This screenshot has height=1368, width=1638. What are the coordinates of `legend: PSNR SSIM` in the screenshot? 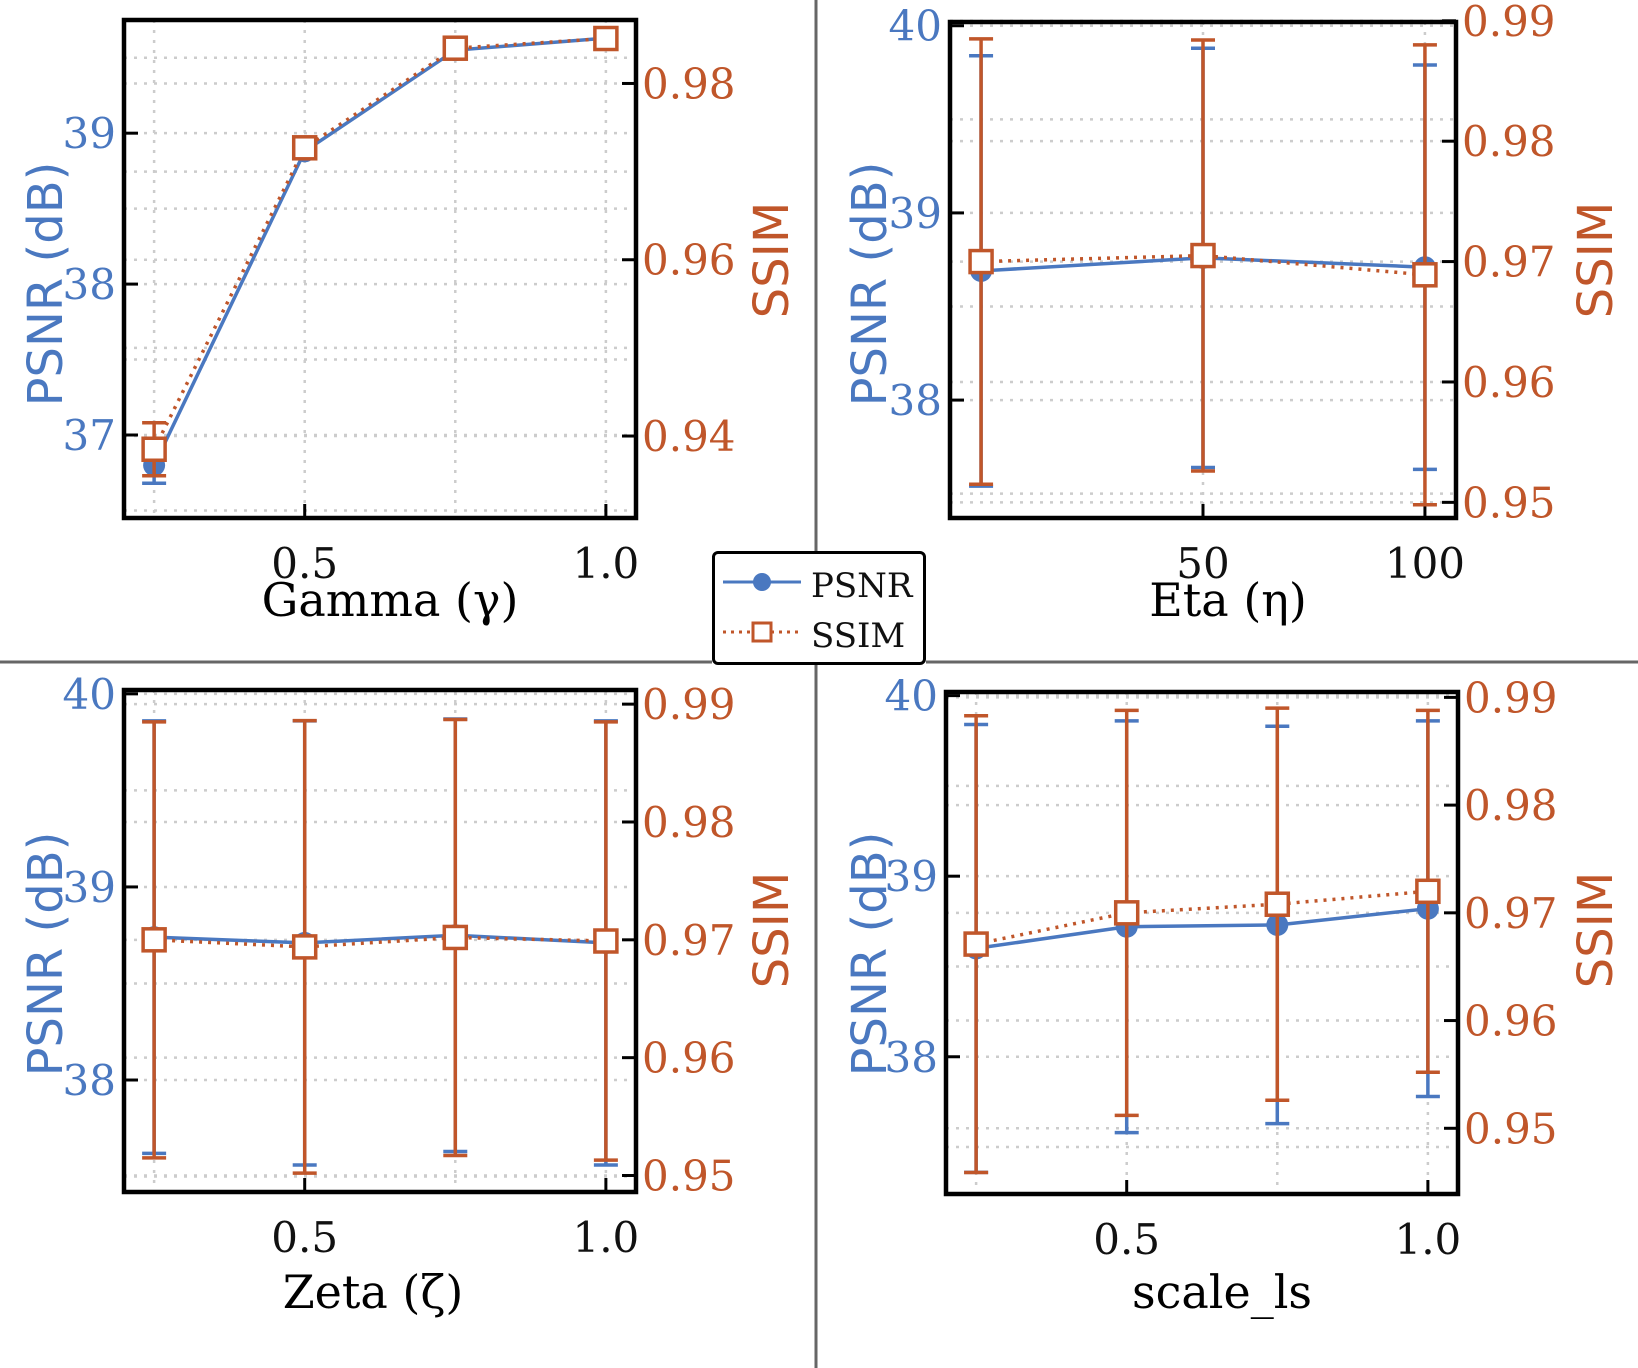 It's located at (819, 608).